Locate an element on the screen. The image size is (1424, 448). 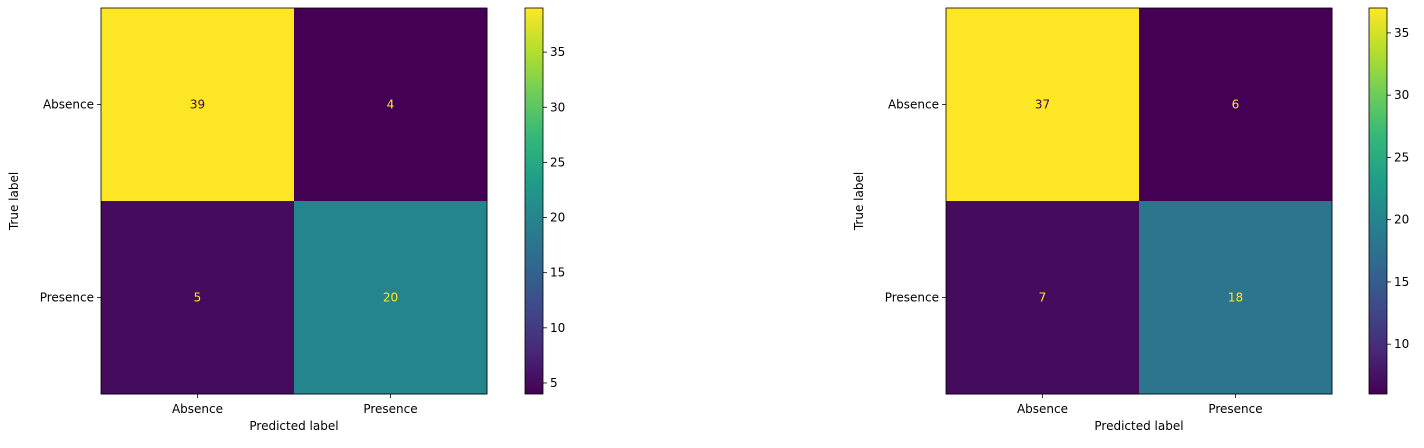
cell-value-0-1: 6 is located at coordinates (1236, 105).